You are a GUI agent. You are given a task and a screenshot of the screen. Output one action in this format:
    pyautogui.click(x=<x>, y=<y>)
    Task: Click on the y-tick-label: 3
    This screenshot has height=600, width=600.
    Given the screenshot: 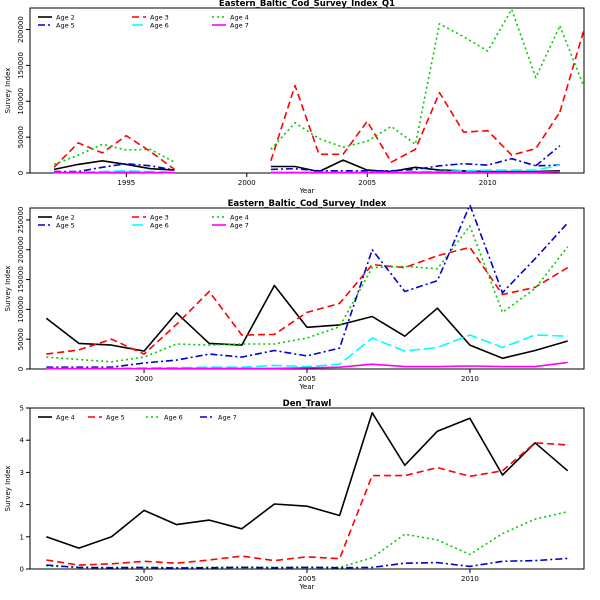 What is the action you would take?
    pyautogui.click(x=22, y=473)
    